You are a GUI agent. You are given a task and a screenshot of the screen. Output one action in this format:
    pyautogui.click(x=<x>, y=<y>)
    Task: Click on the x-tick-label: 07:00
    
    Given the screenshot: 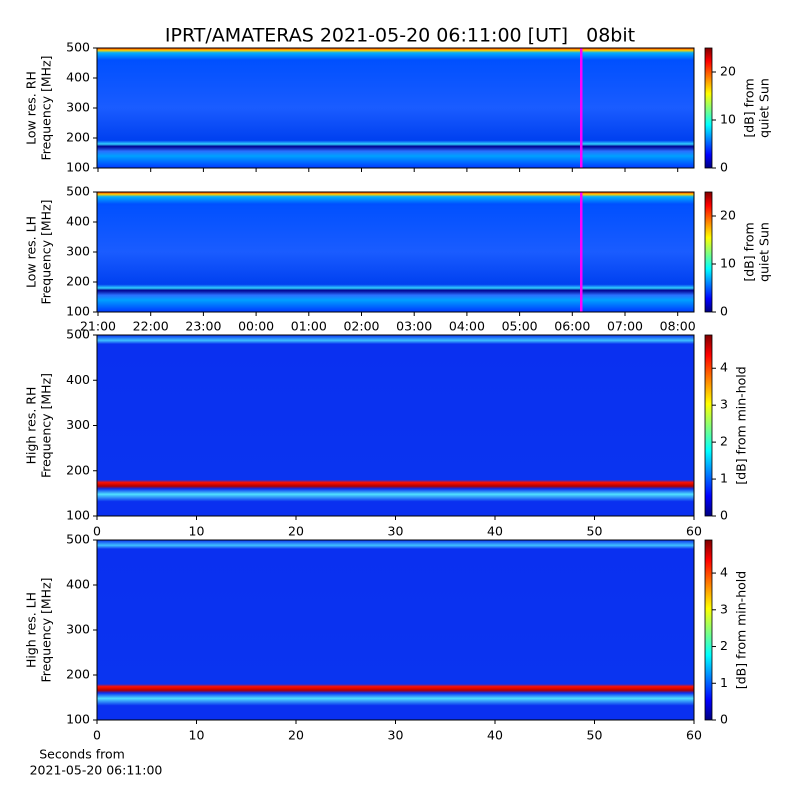 What is the action you would take?
    pyautogui.click(x=625, y=326)
    